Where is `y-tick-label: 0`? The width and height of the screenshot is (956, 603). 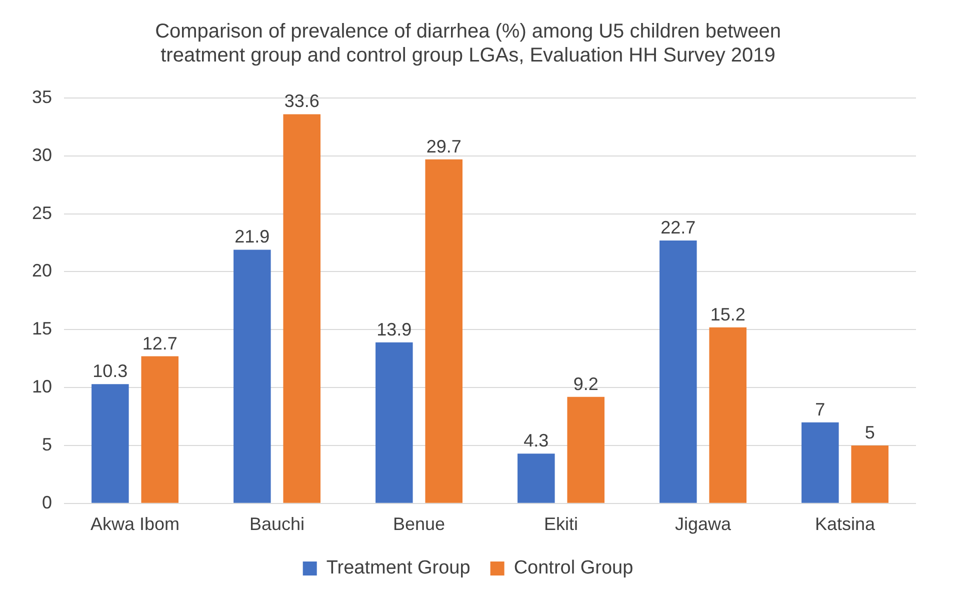 y-tick-label: 0 is located at coordinates (47, 502).